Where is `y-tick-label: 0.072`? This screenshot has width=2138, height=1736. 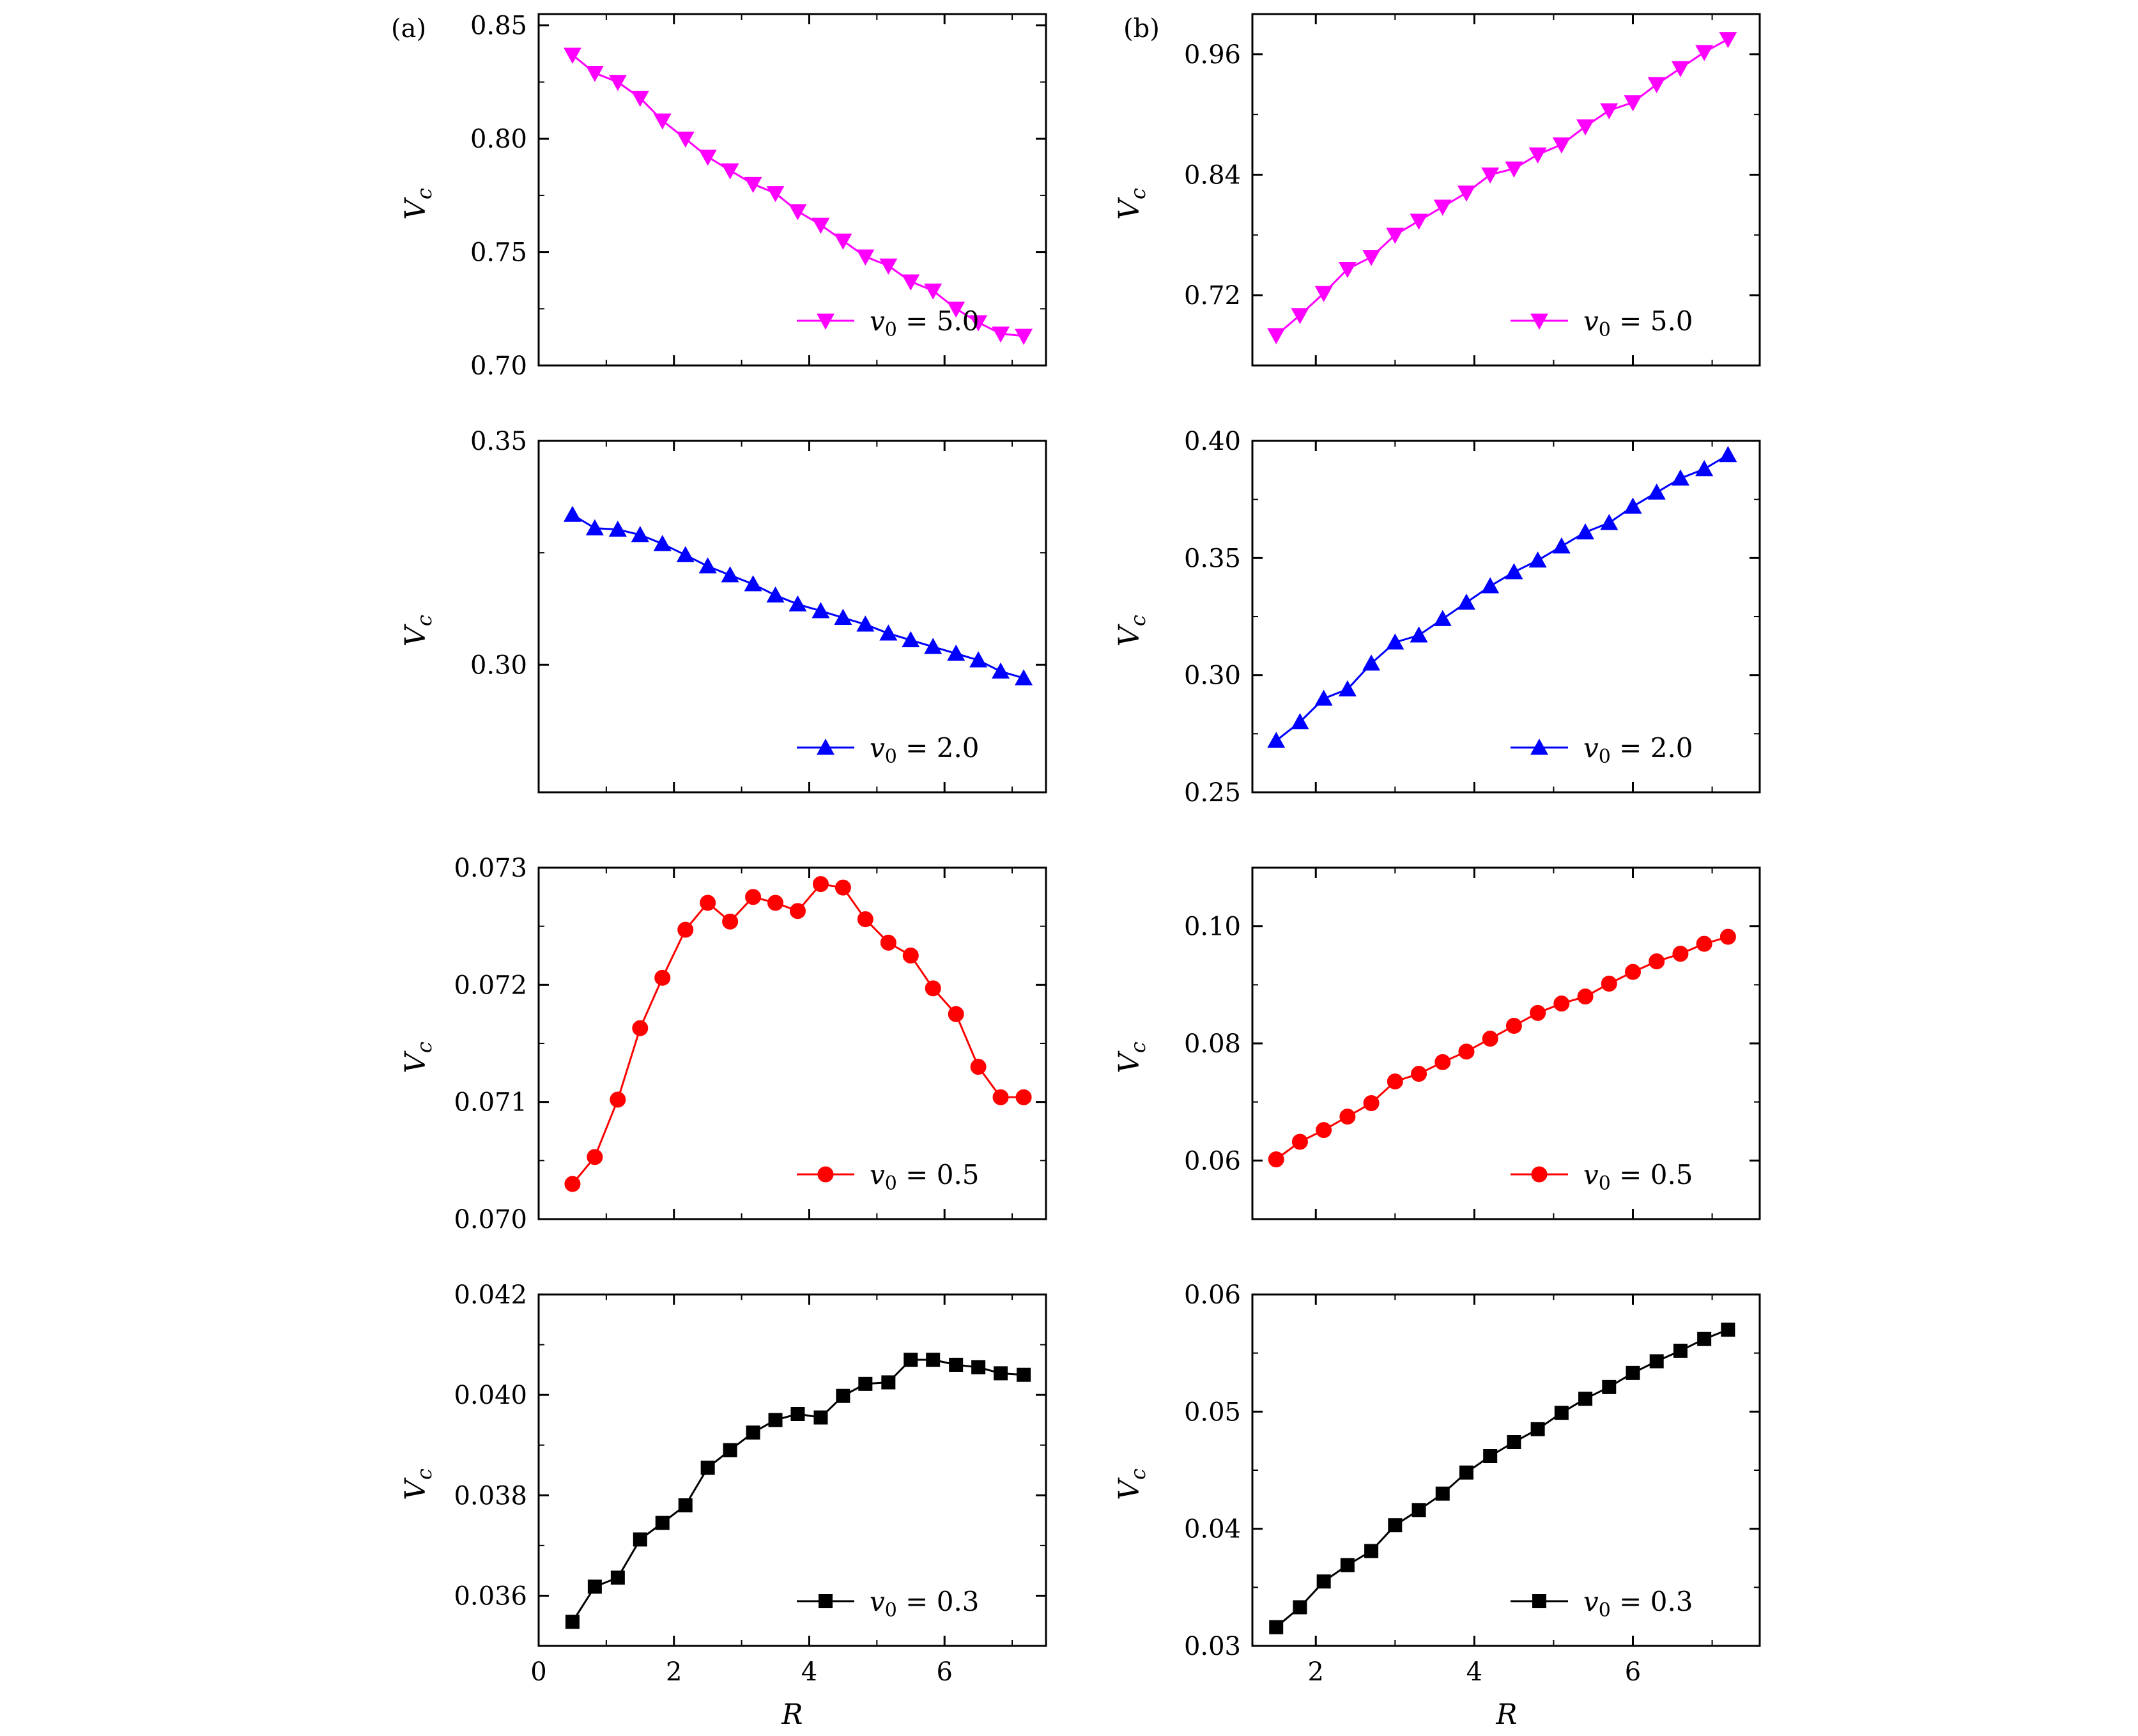 y-tick-label: 0.072 is located at coordinates (490, 985).